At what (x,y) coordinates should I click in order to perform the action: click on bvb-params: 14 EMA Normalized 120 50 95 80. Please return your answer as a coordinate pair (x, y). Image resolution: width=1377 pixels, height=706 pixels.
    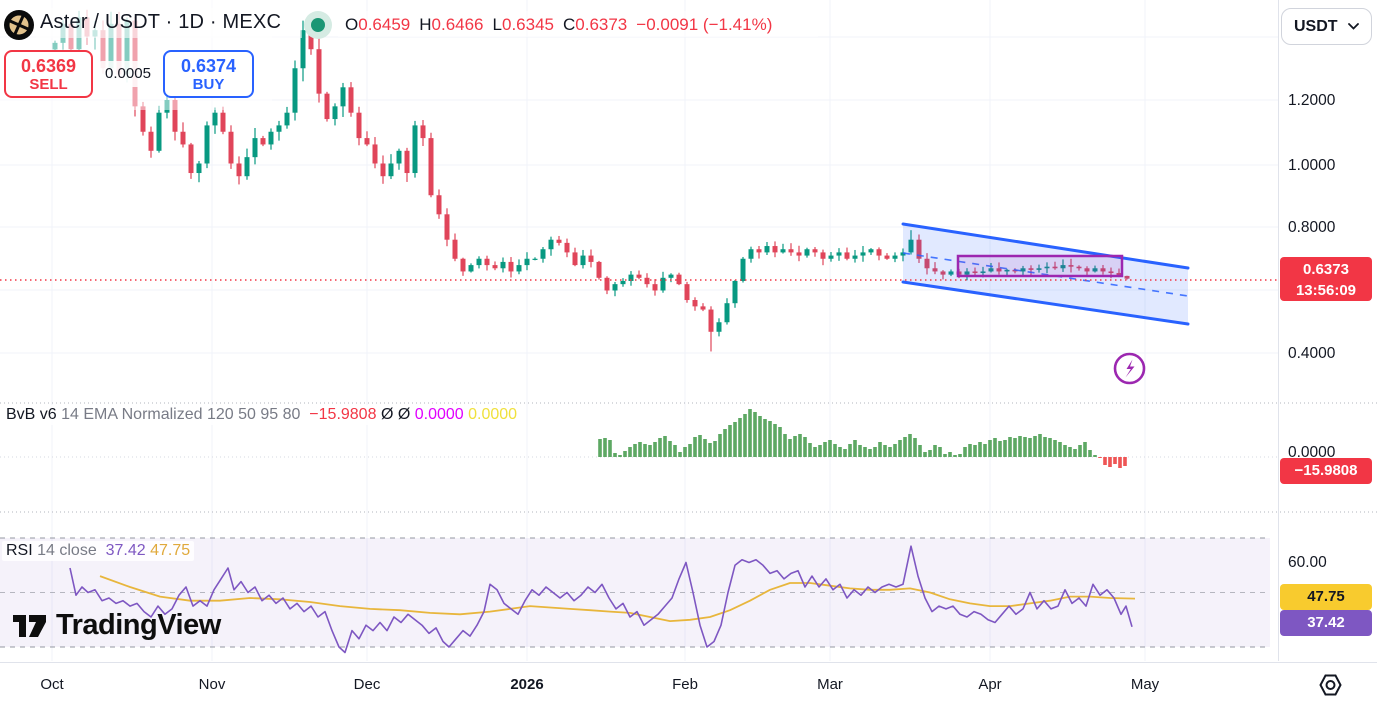
    Looking at the image, I should click on (181, 414).